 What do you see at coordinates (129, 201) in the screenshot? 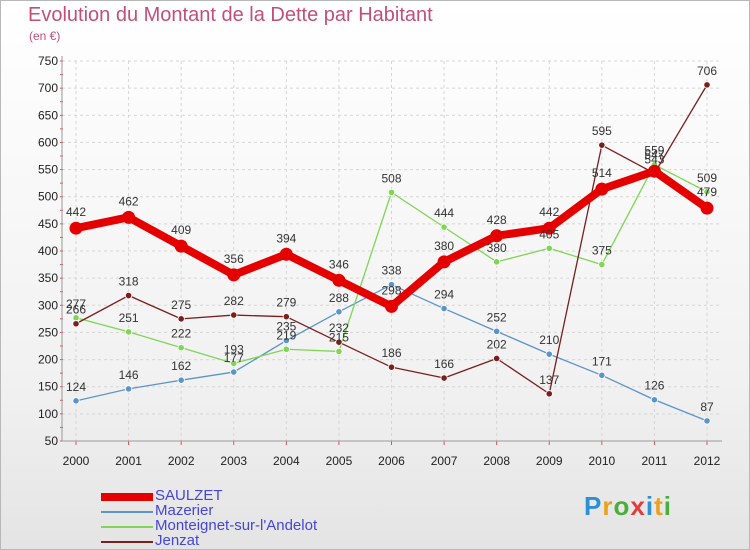
I see `data-label-saulzet: 462` at bounding box center [129, 201].